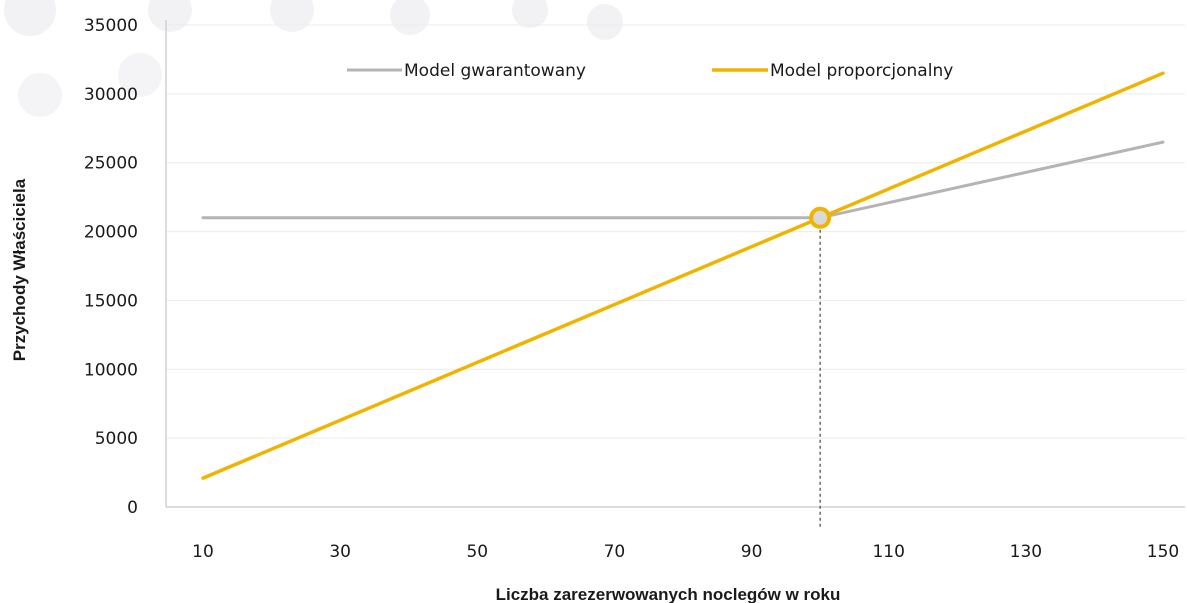 The width and height of the screenshot is (1187, 603). Describe the element at coordinates (111, 164) in the screenshot. I see `y-tick-label: 25000` at that location.